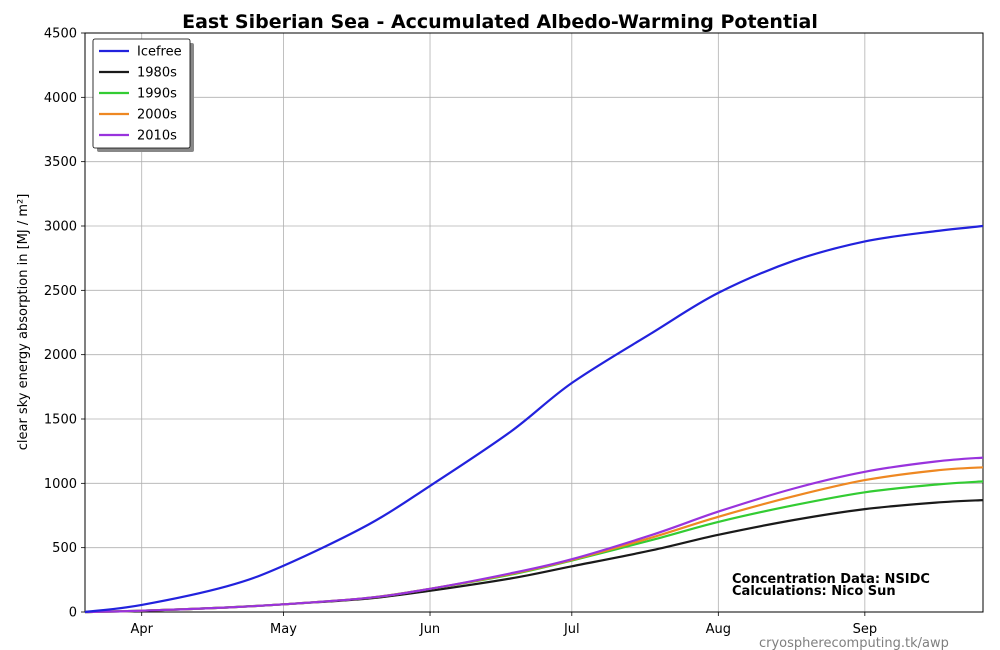 Image resolution: width=1000 pixels, height=650 pixels. What do you see at coordinates (60, 484) in the screenshot?
I see `y-tick-label: 1000` at bounding box center [60, 484].